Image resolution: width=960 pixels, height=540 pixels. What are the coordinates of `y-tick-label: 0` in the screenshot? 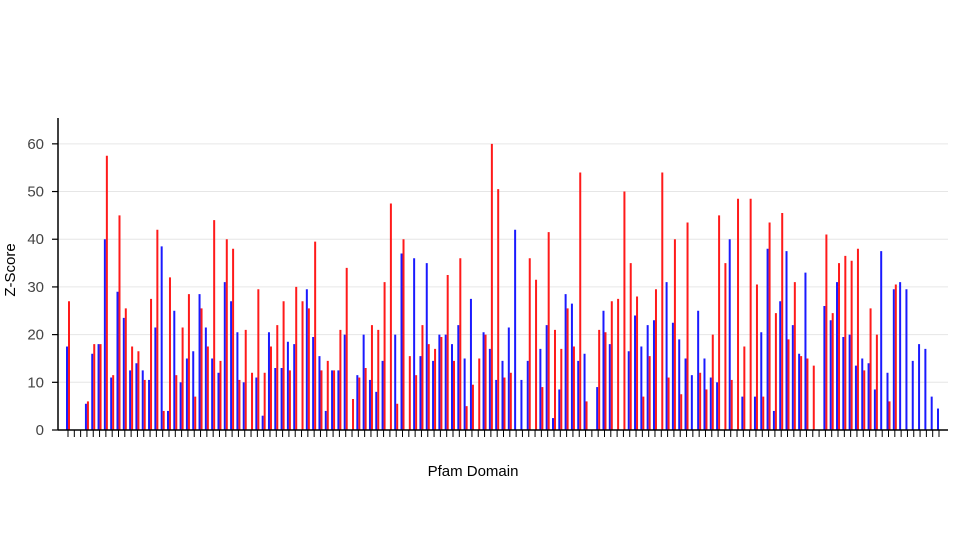 It's located at (40, 430).